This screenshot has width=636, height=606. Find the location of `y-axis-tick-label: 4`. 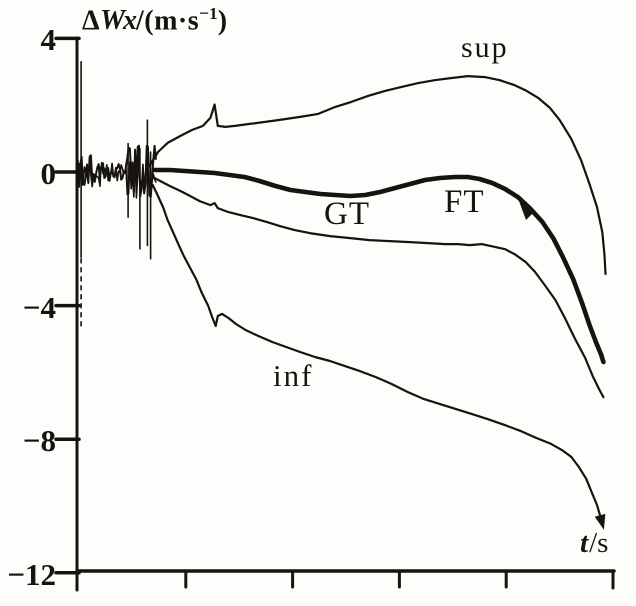

y-axis-tick-label: 4 is located at coordinates (48, 40).